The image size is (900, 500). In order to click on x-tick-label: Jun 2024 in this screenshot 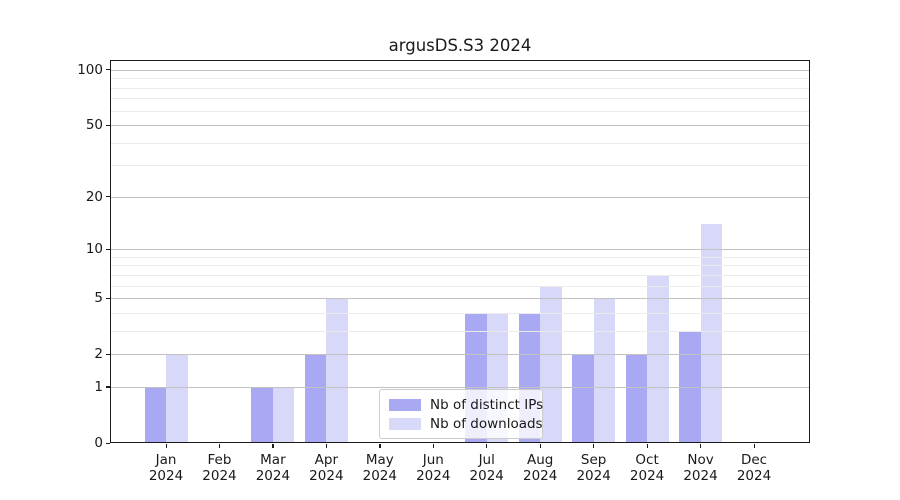, I will do `click(433, 468)`.